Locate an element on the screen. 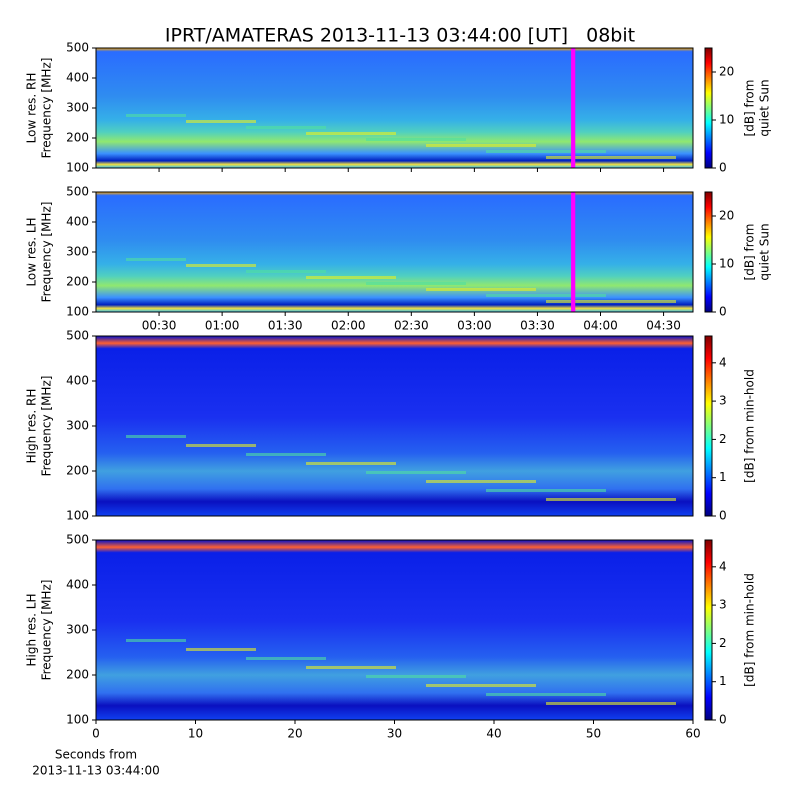 This screenshot has height=800, width=800. x-tick-label: 0 is located at coordinates (96, 734).